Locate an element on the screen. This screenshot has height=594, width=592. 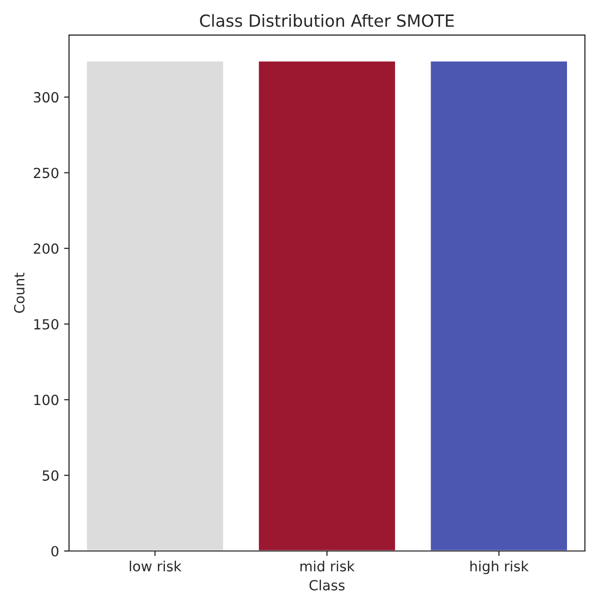
y-tick-label: 100 is located at coordinates (46, 400).